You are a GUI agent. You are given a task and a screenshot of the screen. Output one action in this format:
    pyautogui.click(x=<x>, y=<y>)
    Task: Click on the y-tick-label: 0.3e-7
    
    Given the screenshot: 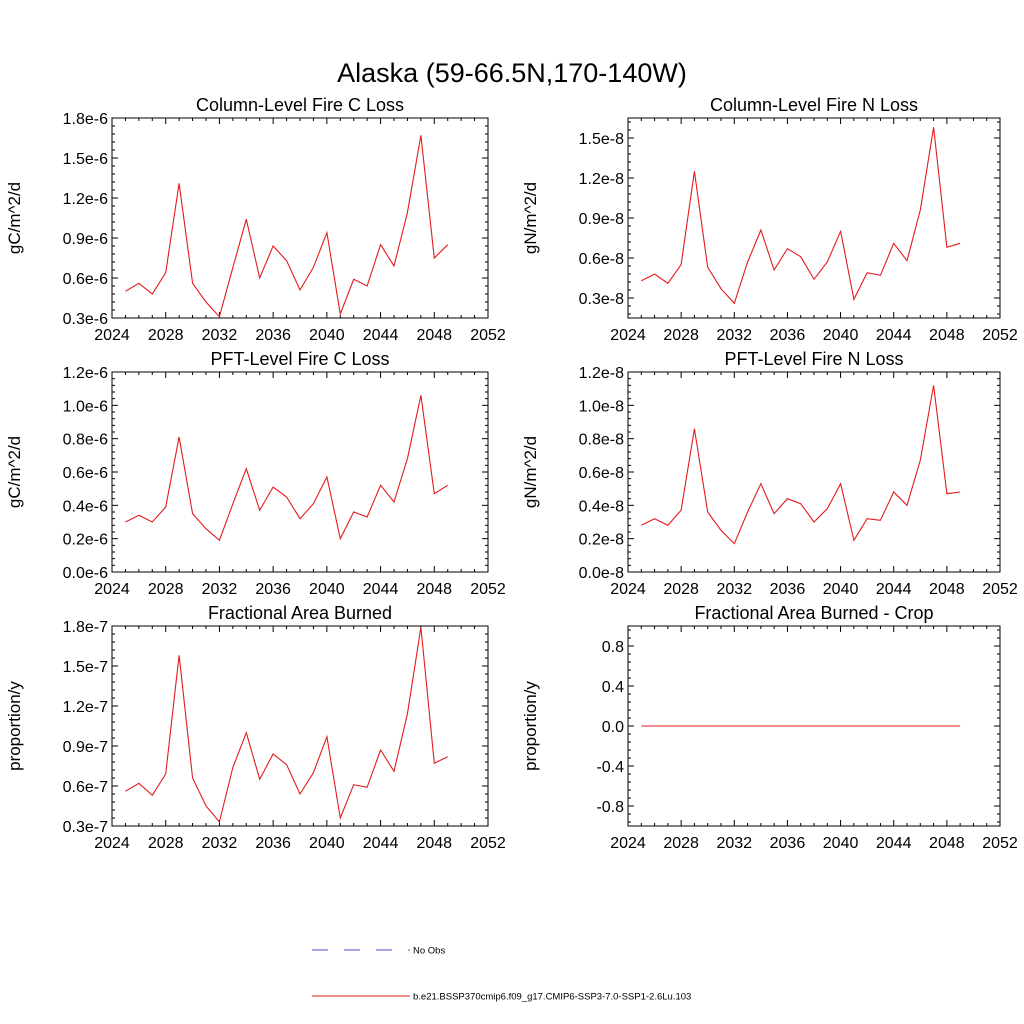 What is the action you would take?
    pyautogui.click(x=85, y=827)
    